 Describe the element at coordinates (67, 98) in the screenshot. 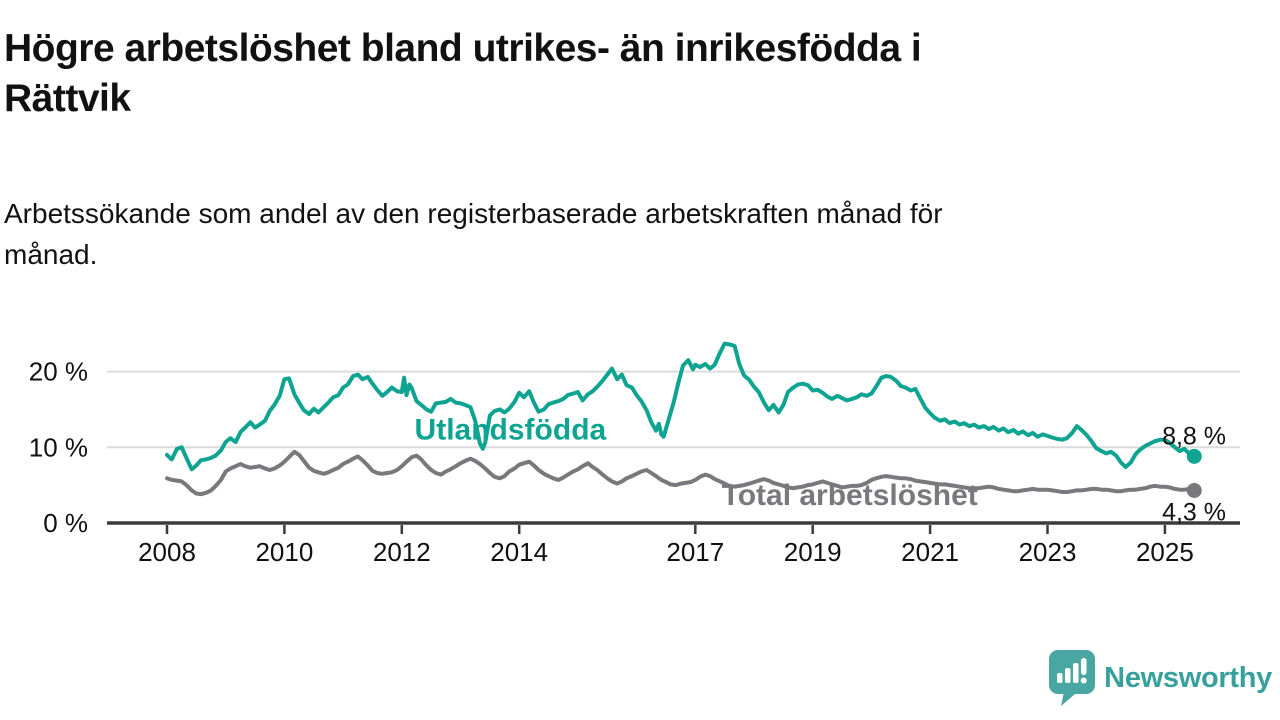

I see `chart-title-line-2: Rättvik` at that location.